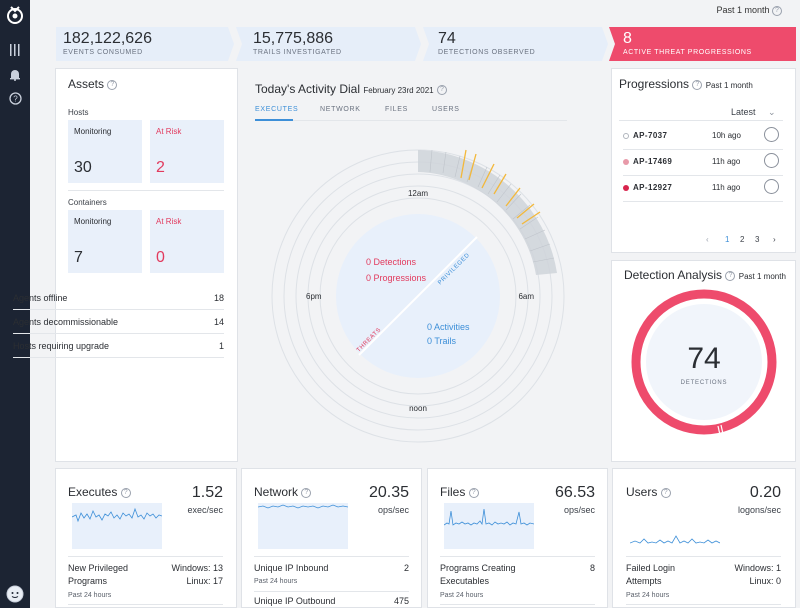  What do you see at coordinates (687, 52) in the screenshot?
I see `stat-label: ACTIVE THREAT PROGRESSIONS` at bounding box center [687, 52].